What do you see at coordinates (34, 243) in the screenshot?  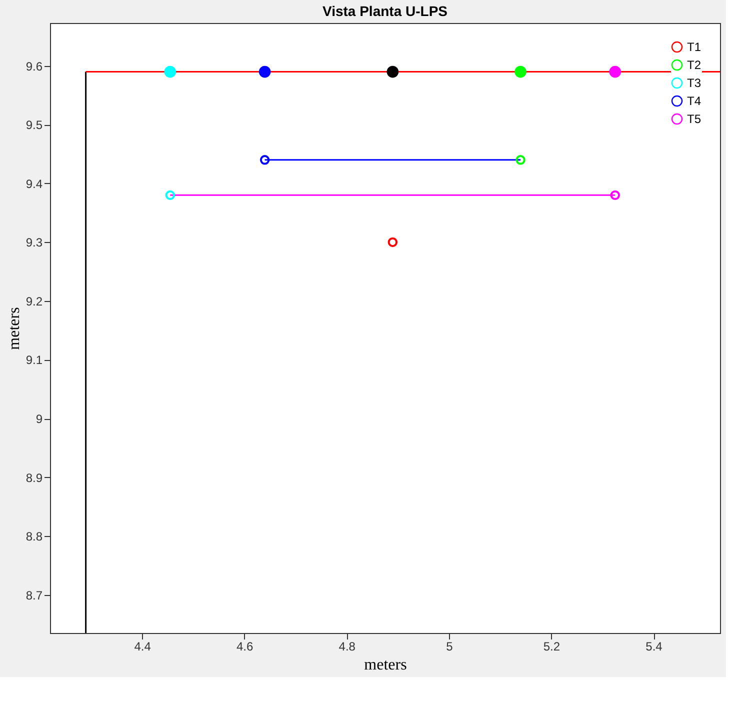 I see `y-tick-label: 9.3` at bounding box center [34, 243].